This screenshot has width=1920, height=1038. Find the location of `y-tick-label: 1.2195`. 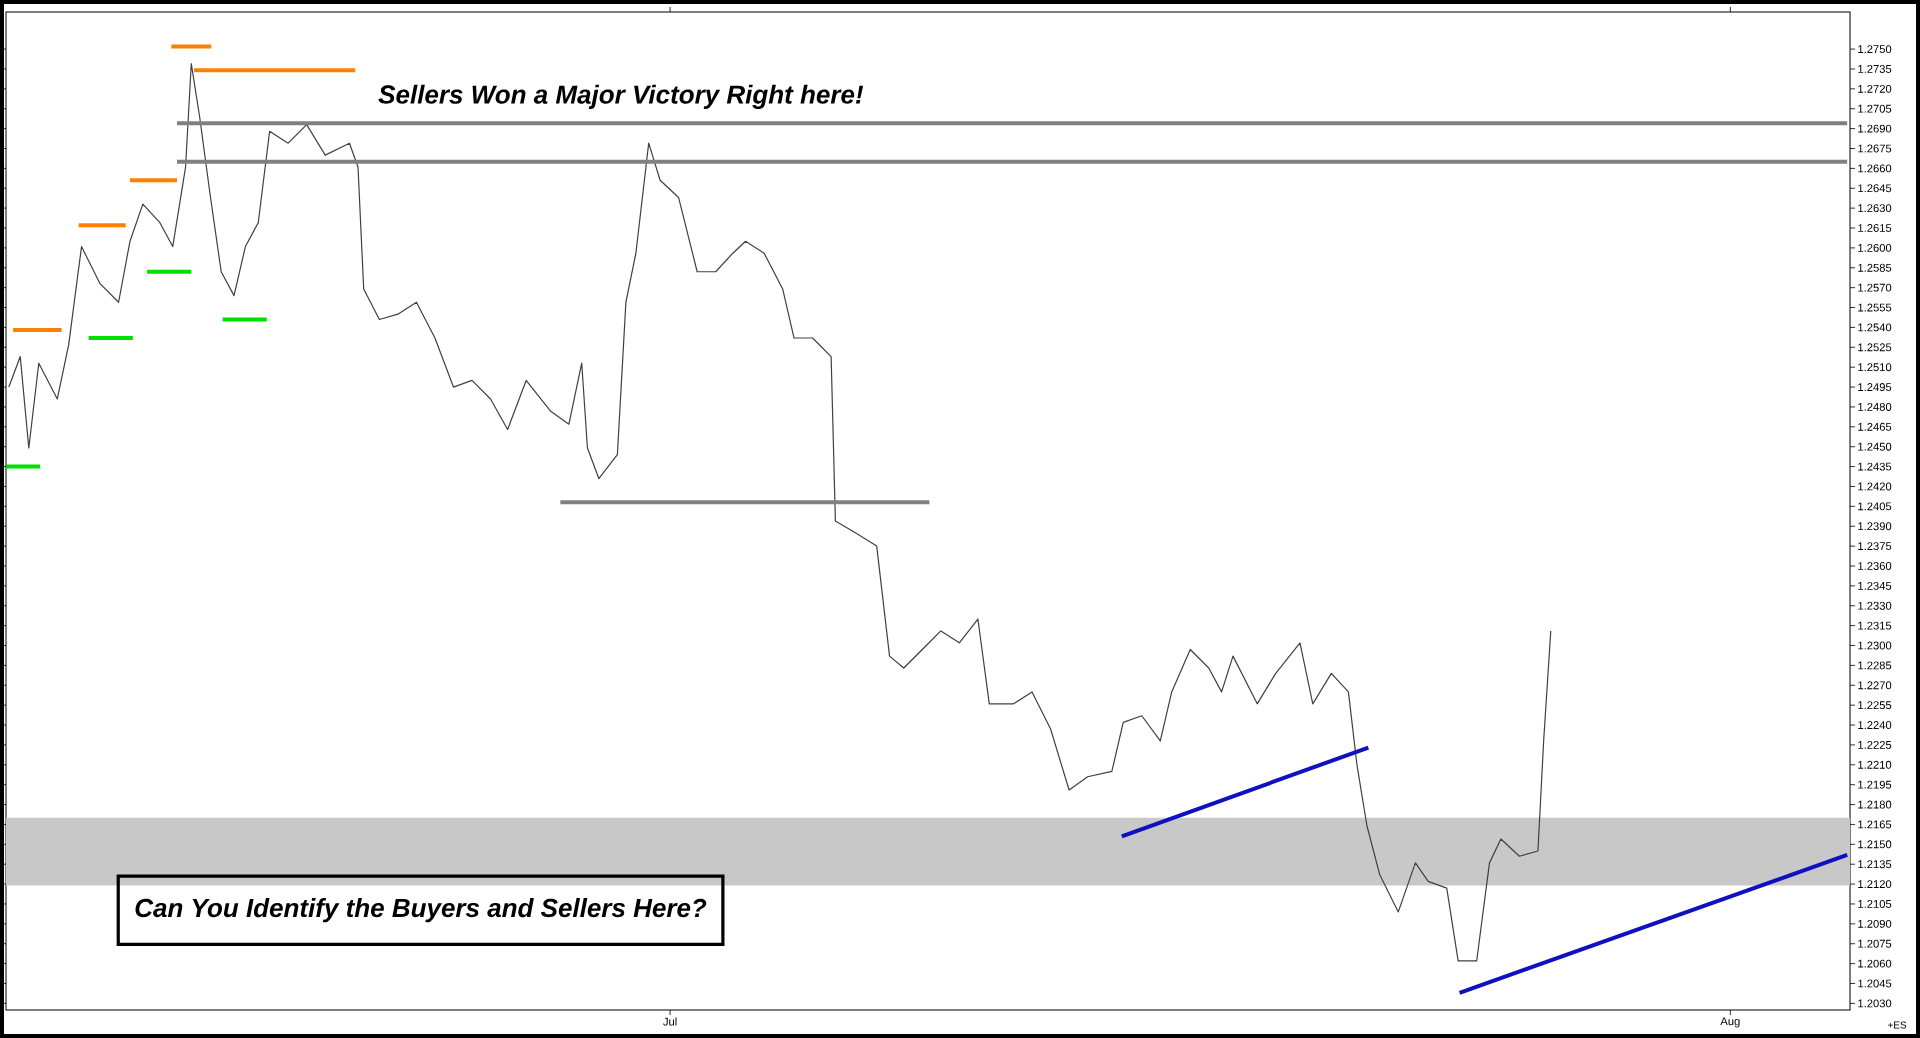

y-tick-label: 1.2195 is located at coordinates (1875, 784).